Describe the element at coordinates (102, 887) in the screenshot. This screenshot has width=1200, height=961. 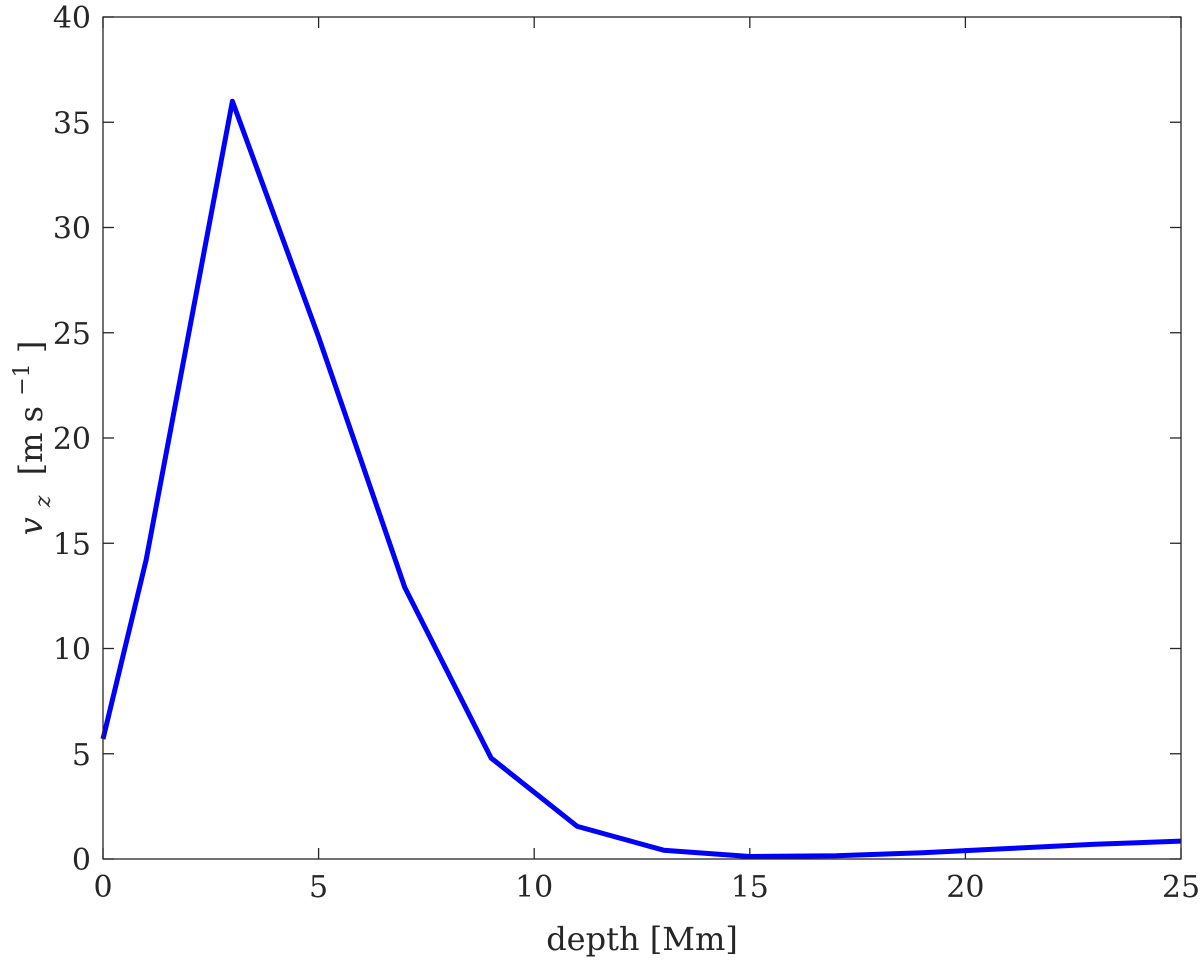
I see `x-tick-label: 0` at that location.